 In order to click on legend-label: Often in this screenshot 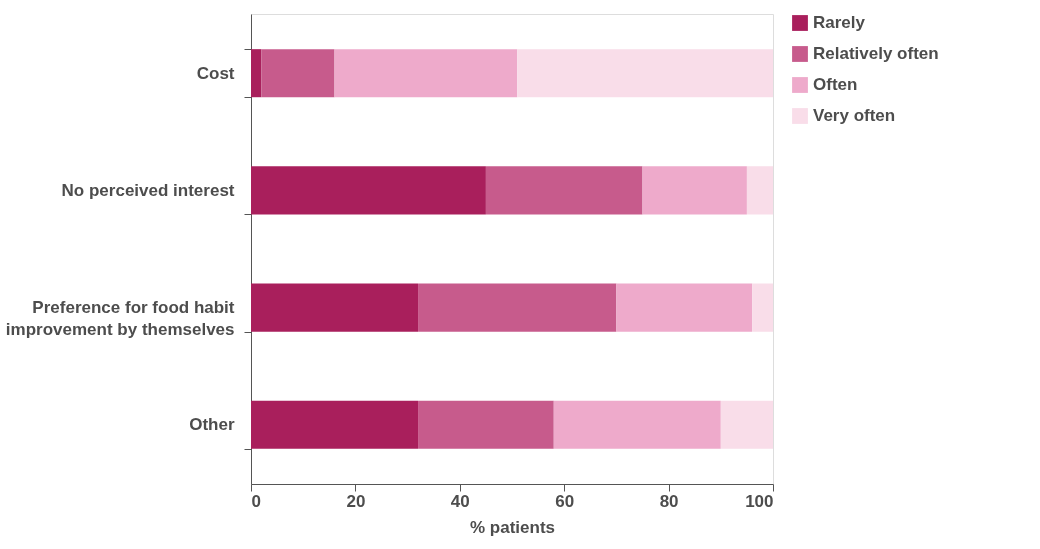, I will do `click(835, 84)`.